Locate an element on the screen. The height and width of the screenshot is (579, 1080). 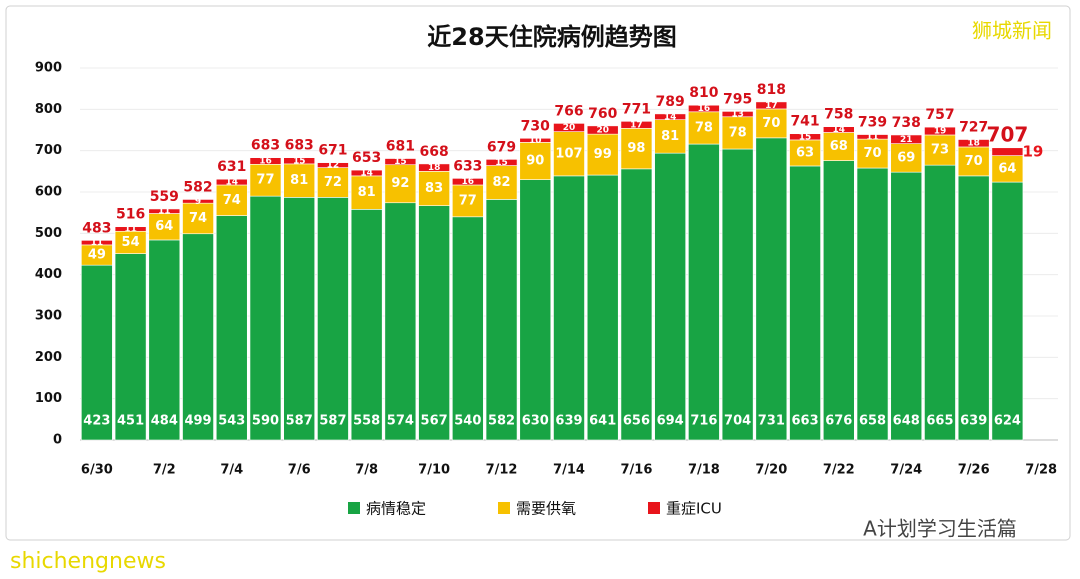
total-label: 741 is located at coordinates (804, 122).